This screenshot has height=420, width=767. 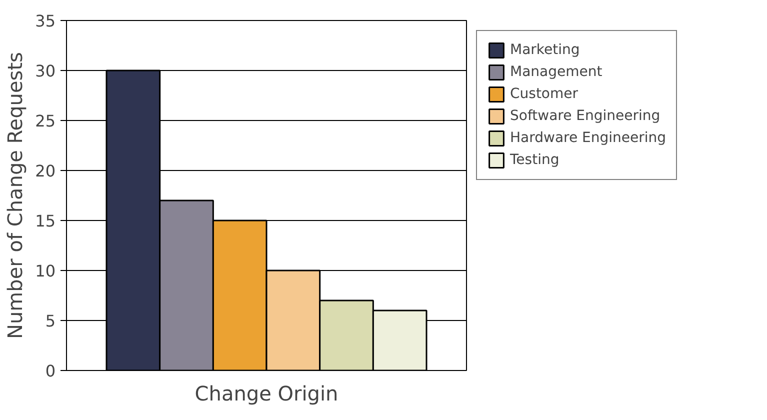 What do you see at coordinates (45, 121) in the screenshot?
I see `y-tick-label: 25` at bounding box center [45, 121].